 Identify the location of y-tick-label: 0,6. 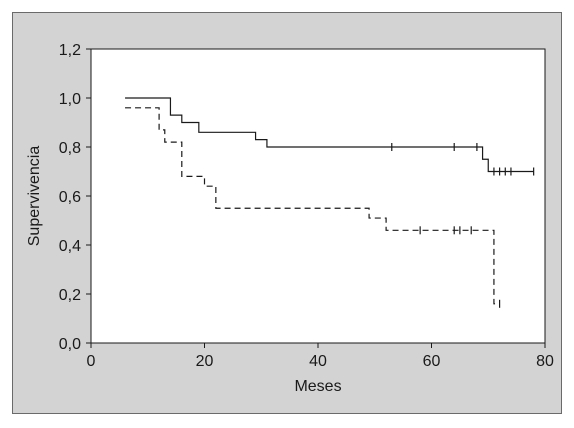
(70, 197).